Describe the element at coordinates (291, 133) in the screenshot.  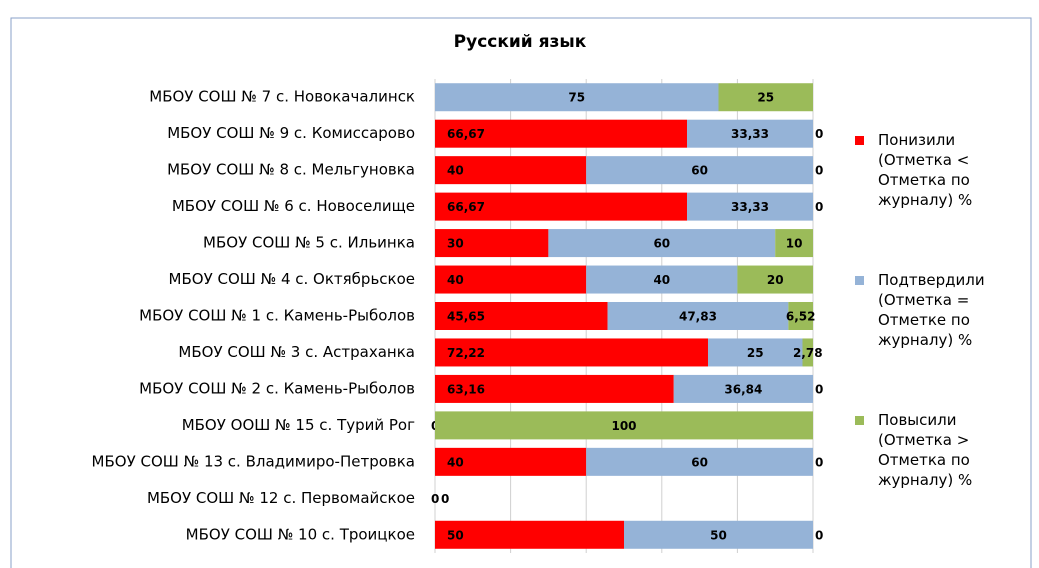
I see `y-tick-label: МБОУ СОШ № 9 с. Комиссарово` at that location.